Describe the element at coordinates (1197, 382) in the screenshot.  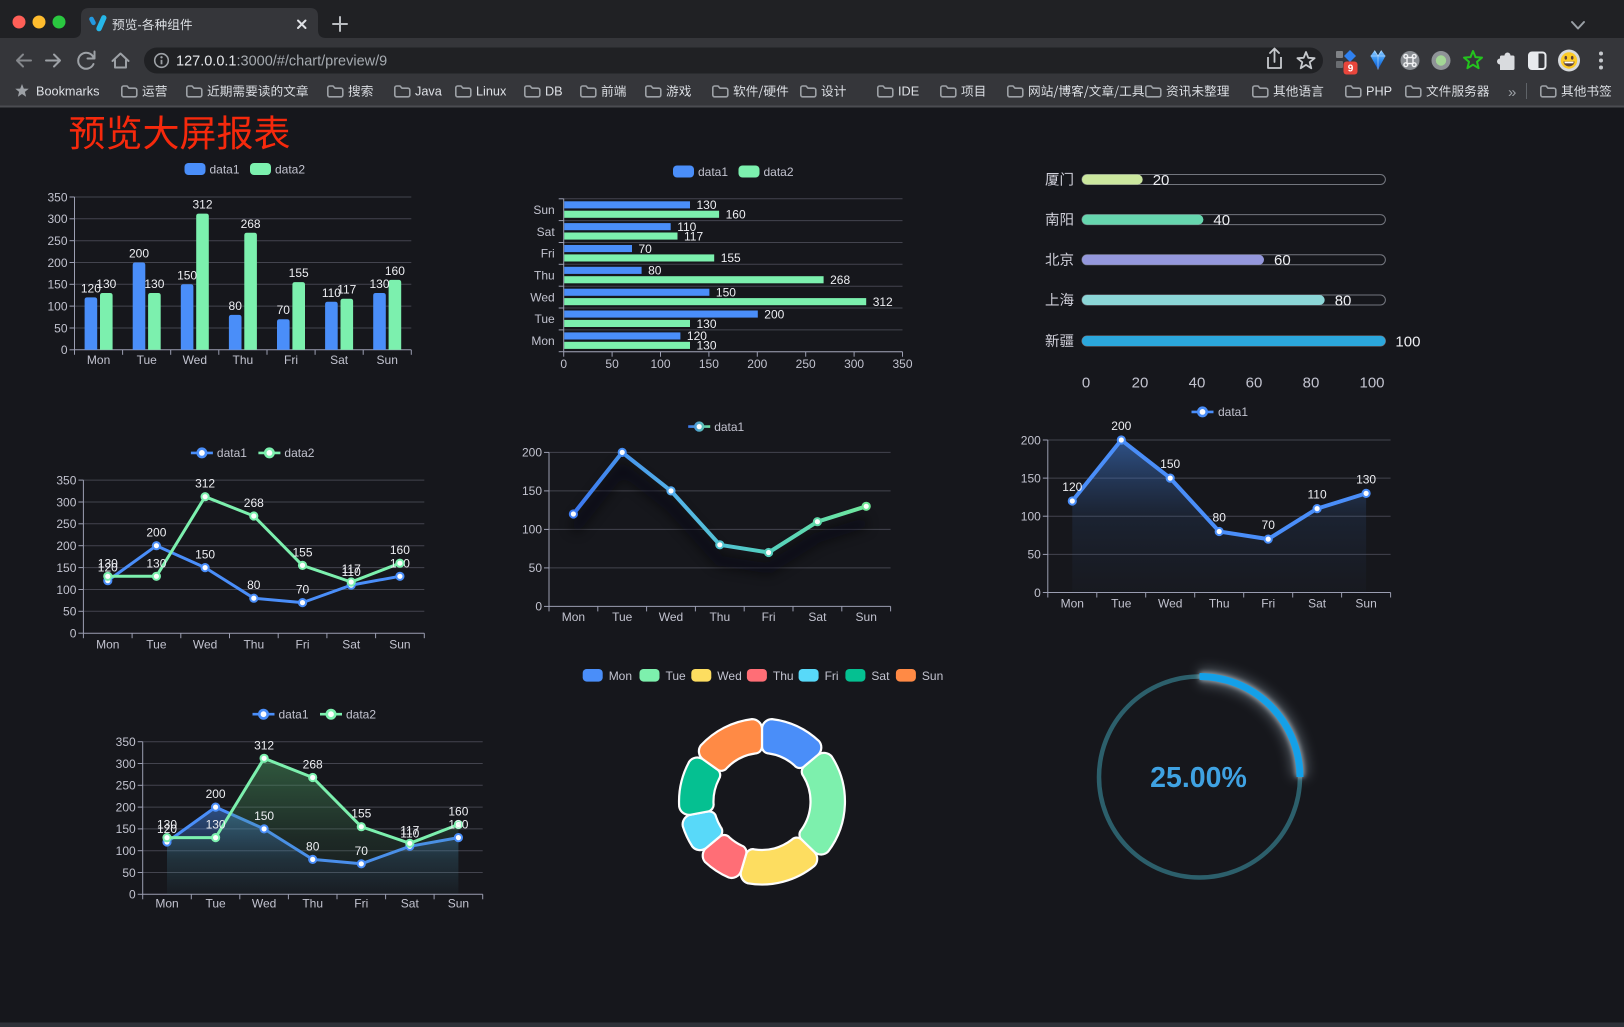
I see `svg-text: 40` at that location.